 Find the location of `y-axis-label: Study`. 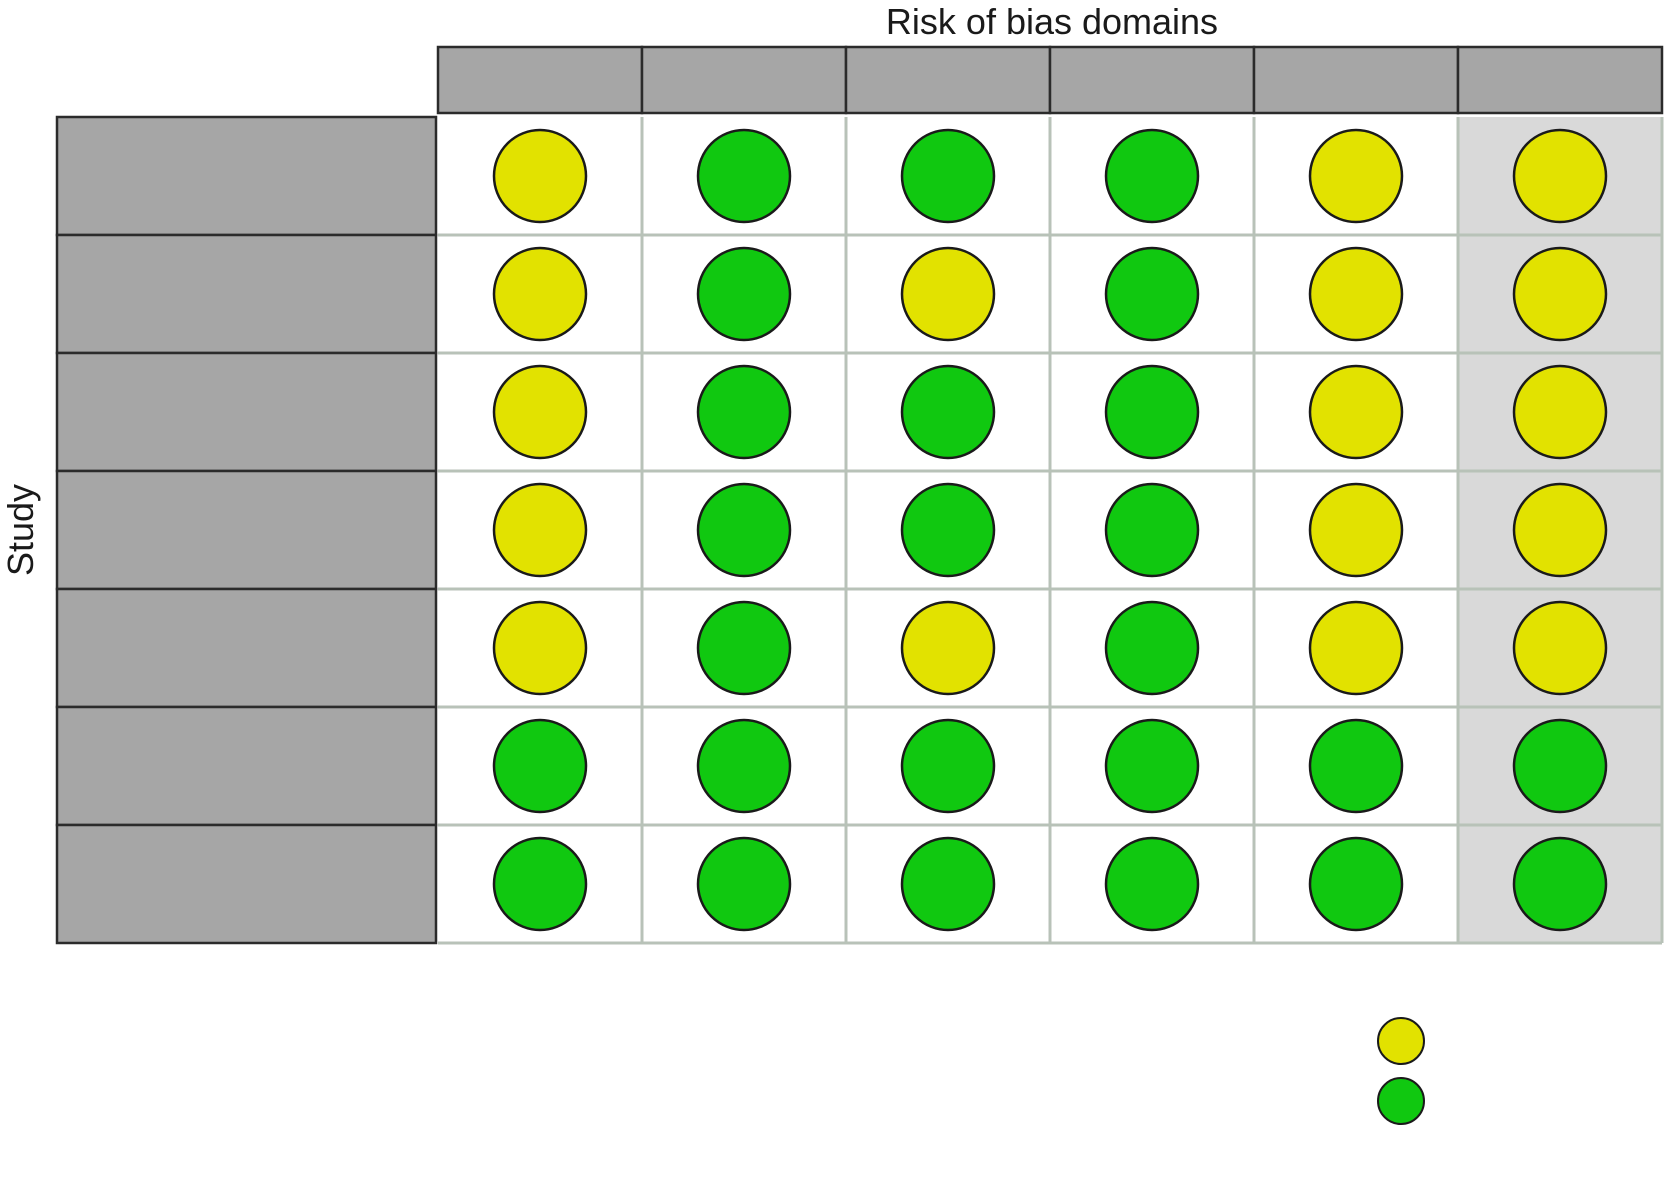

y-axis-label: Study is located at coordinates (20, 530).